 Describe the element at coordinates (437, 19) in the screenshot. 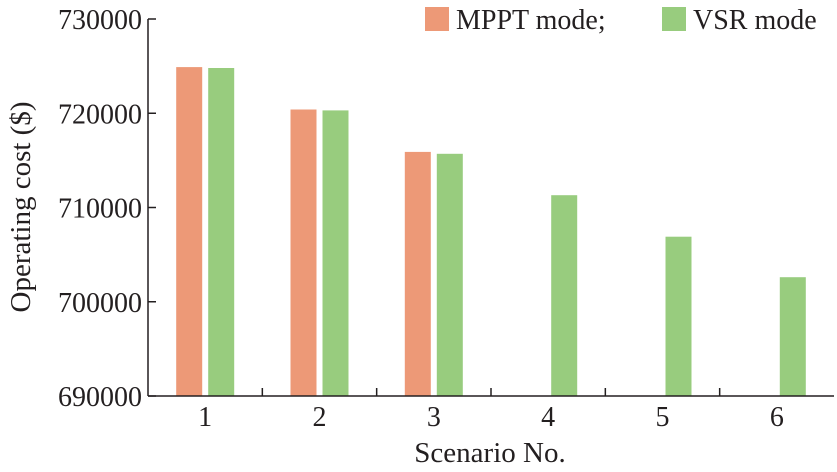

I see `legend-swatch-mppt` at that location.